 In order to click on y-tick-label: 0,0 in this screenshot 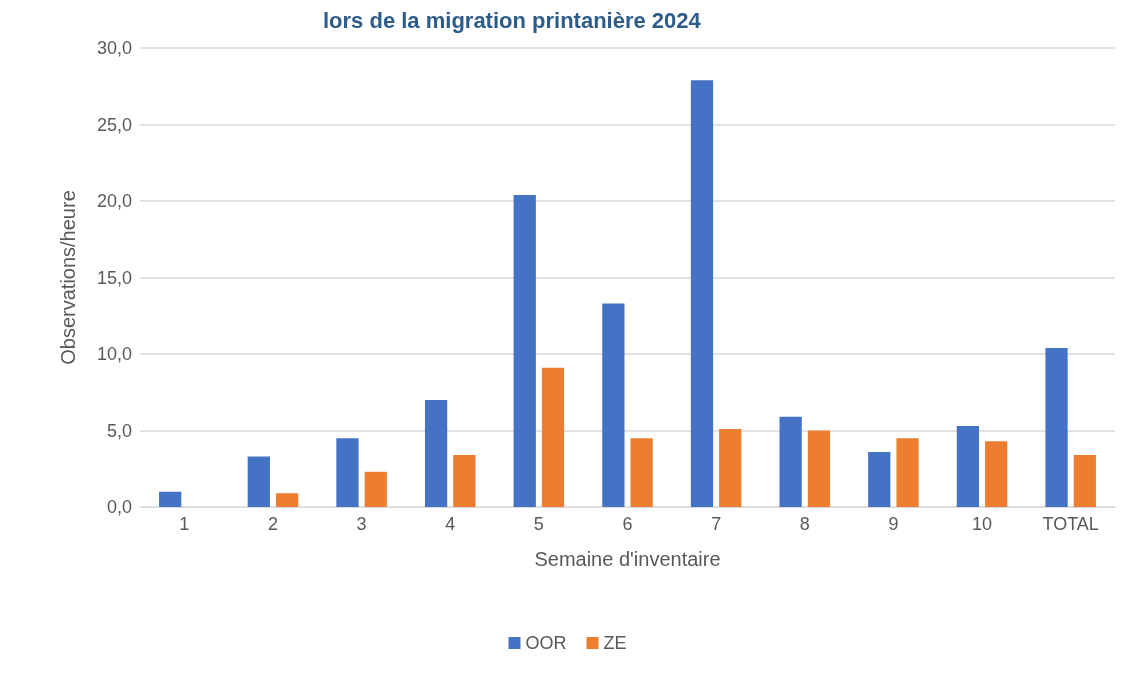, I will do `click(119, 507)`.